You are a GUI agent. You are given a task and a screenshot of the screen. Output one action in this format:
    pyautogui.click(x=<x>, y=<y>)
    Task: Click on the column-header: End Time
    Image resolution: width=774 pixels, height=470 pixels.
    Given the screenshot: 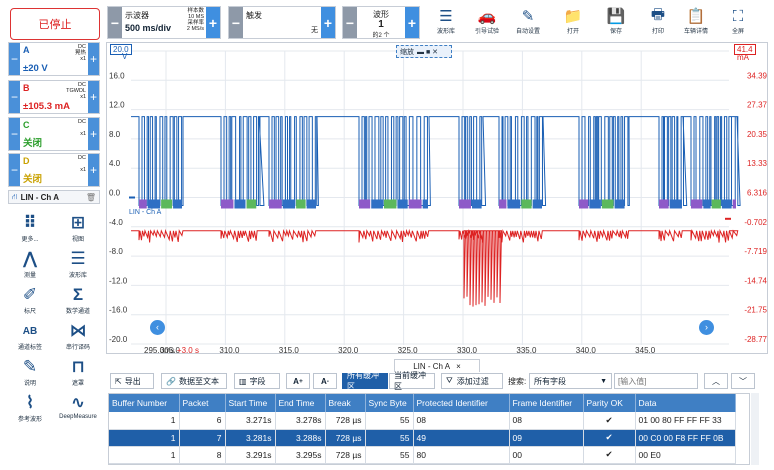 What is the action you would take?
    pyautogui.click(x=300, y=403)
    